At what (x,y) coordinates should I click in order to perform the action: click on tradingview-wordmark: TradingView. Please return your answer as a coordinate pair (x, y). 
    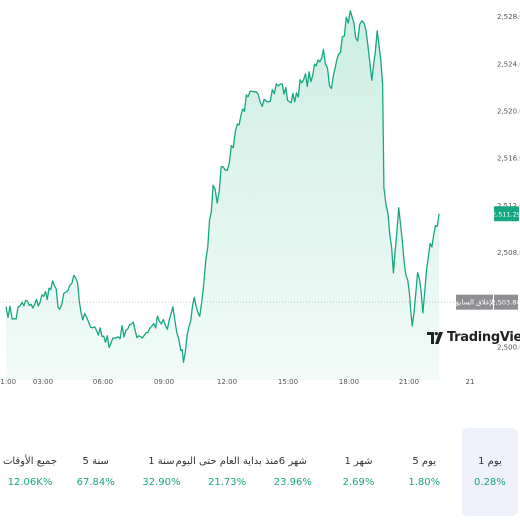
    Looking at the image, I should click on (483, 337).